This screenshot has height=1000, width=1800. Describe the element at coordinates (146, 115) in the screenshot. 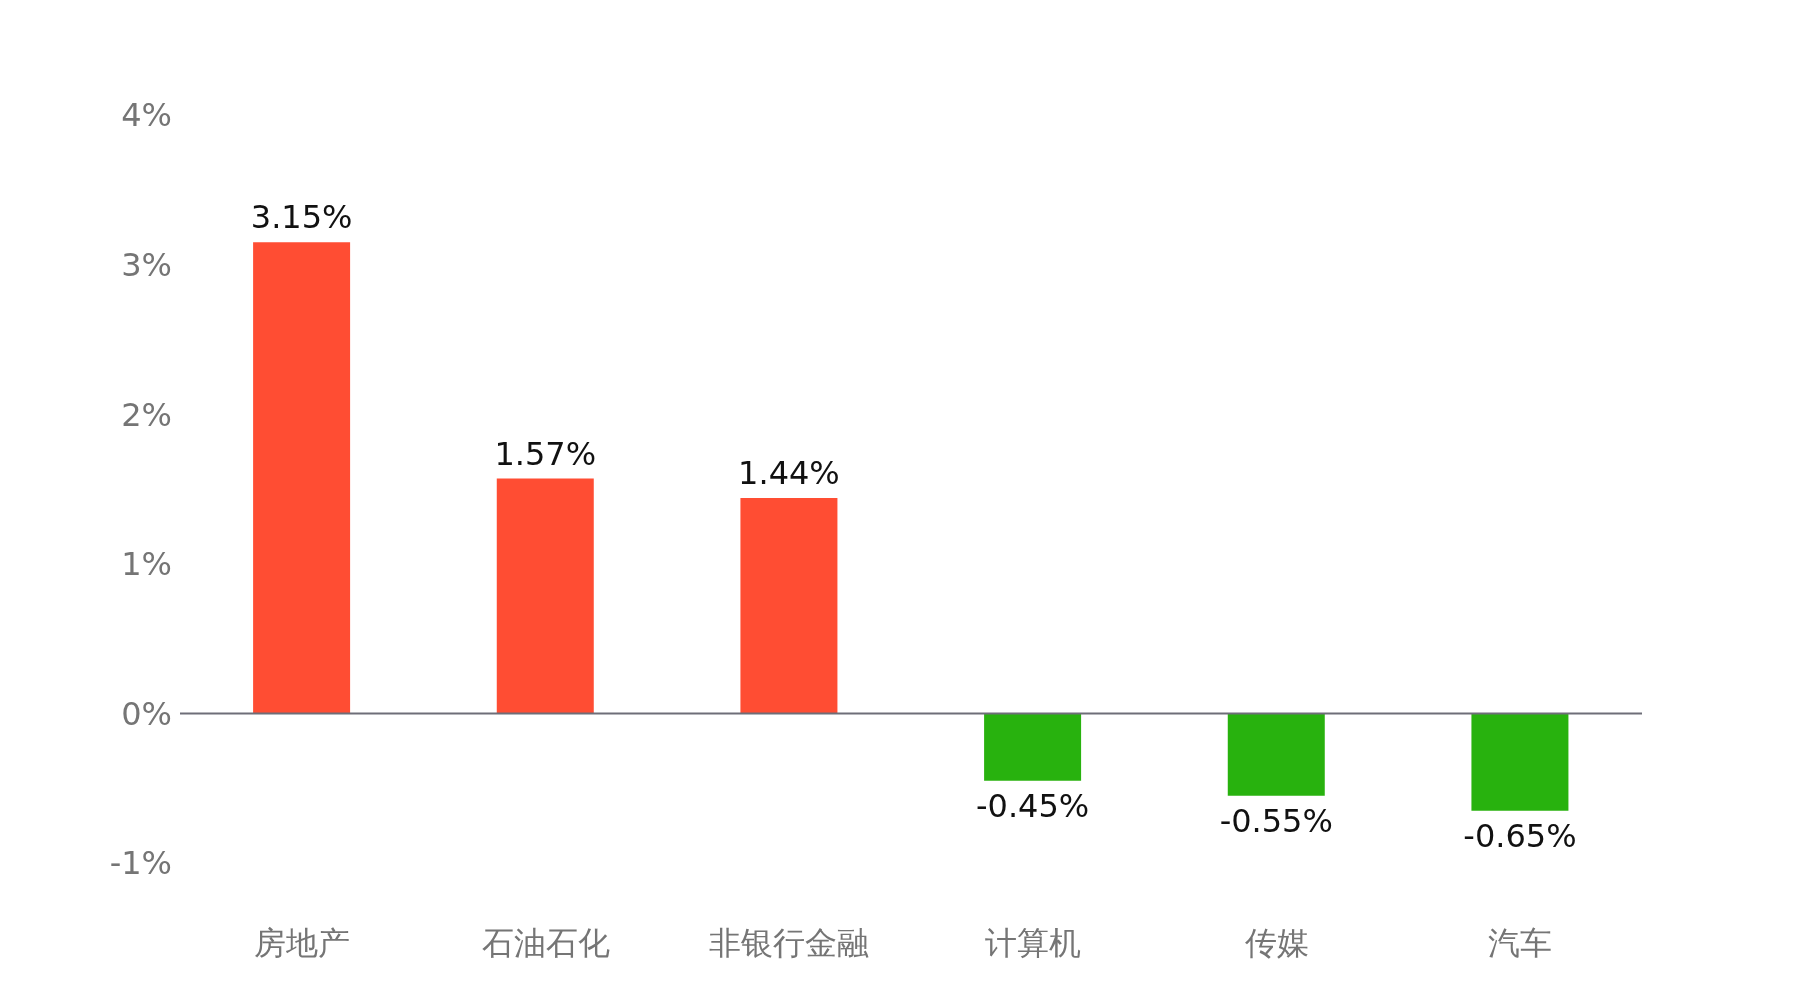

I see `y-tick-label: 4%` at that location.